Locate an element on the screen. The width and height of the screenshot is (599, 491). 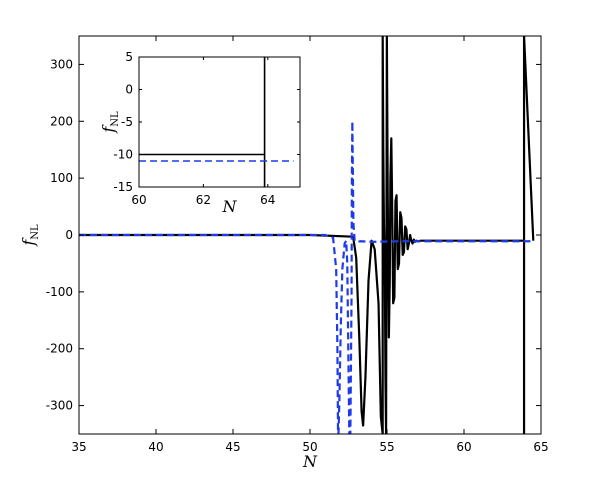
main-y-tick-label: 200 is located at coordinates (61, 121).